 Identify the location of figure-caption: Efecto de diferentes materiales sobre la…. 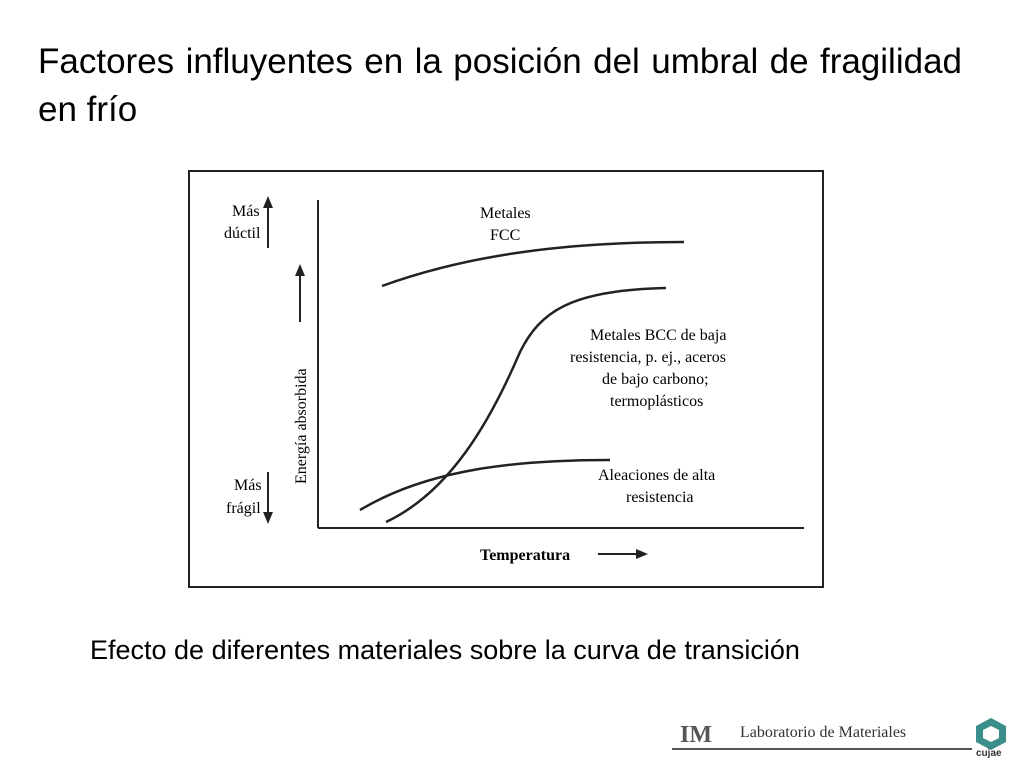
(445, 650).